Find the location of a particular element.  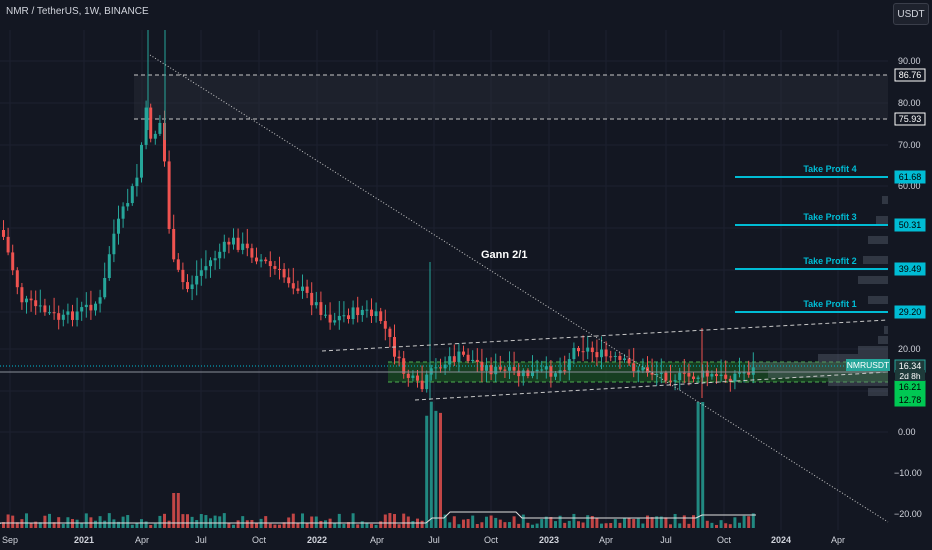

price-tick-label: 90.00 is located at coordinates (909, 61).